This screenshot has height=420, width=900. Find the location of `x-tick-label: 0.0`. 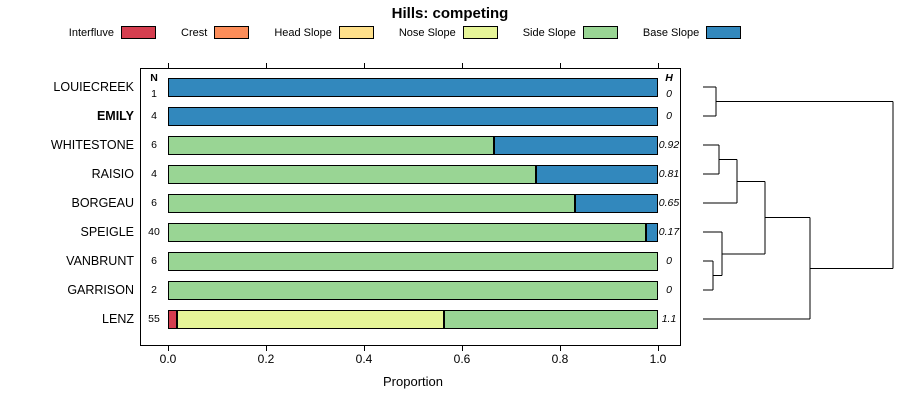

x-tick-label: 0.0 is located at coordinates (168, 359).